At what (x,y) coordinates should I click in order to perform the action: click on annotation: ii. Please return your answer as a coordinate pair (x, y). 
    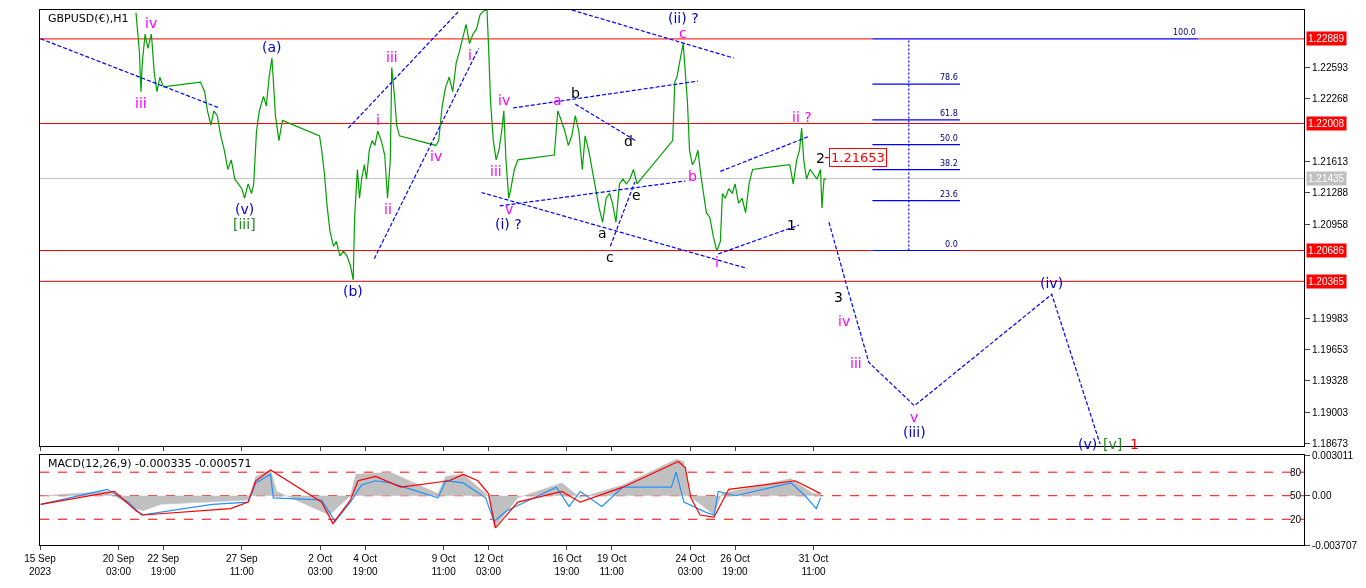
    Looking at the image, I should click on (388, 209).